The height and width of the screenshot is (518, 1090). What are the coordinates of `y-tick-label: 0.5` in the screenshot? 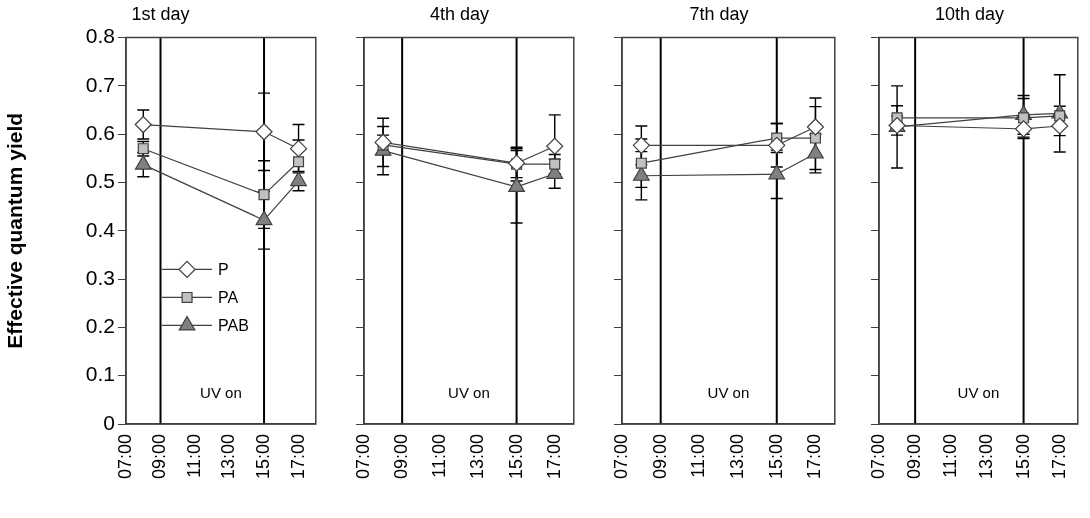 It's located at (100, 181).